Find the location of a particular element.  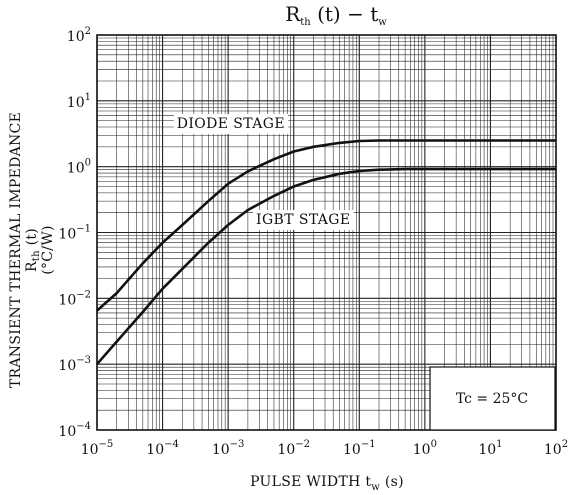

y-tick-label: 10² is located at coordinates (79, 35).